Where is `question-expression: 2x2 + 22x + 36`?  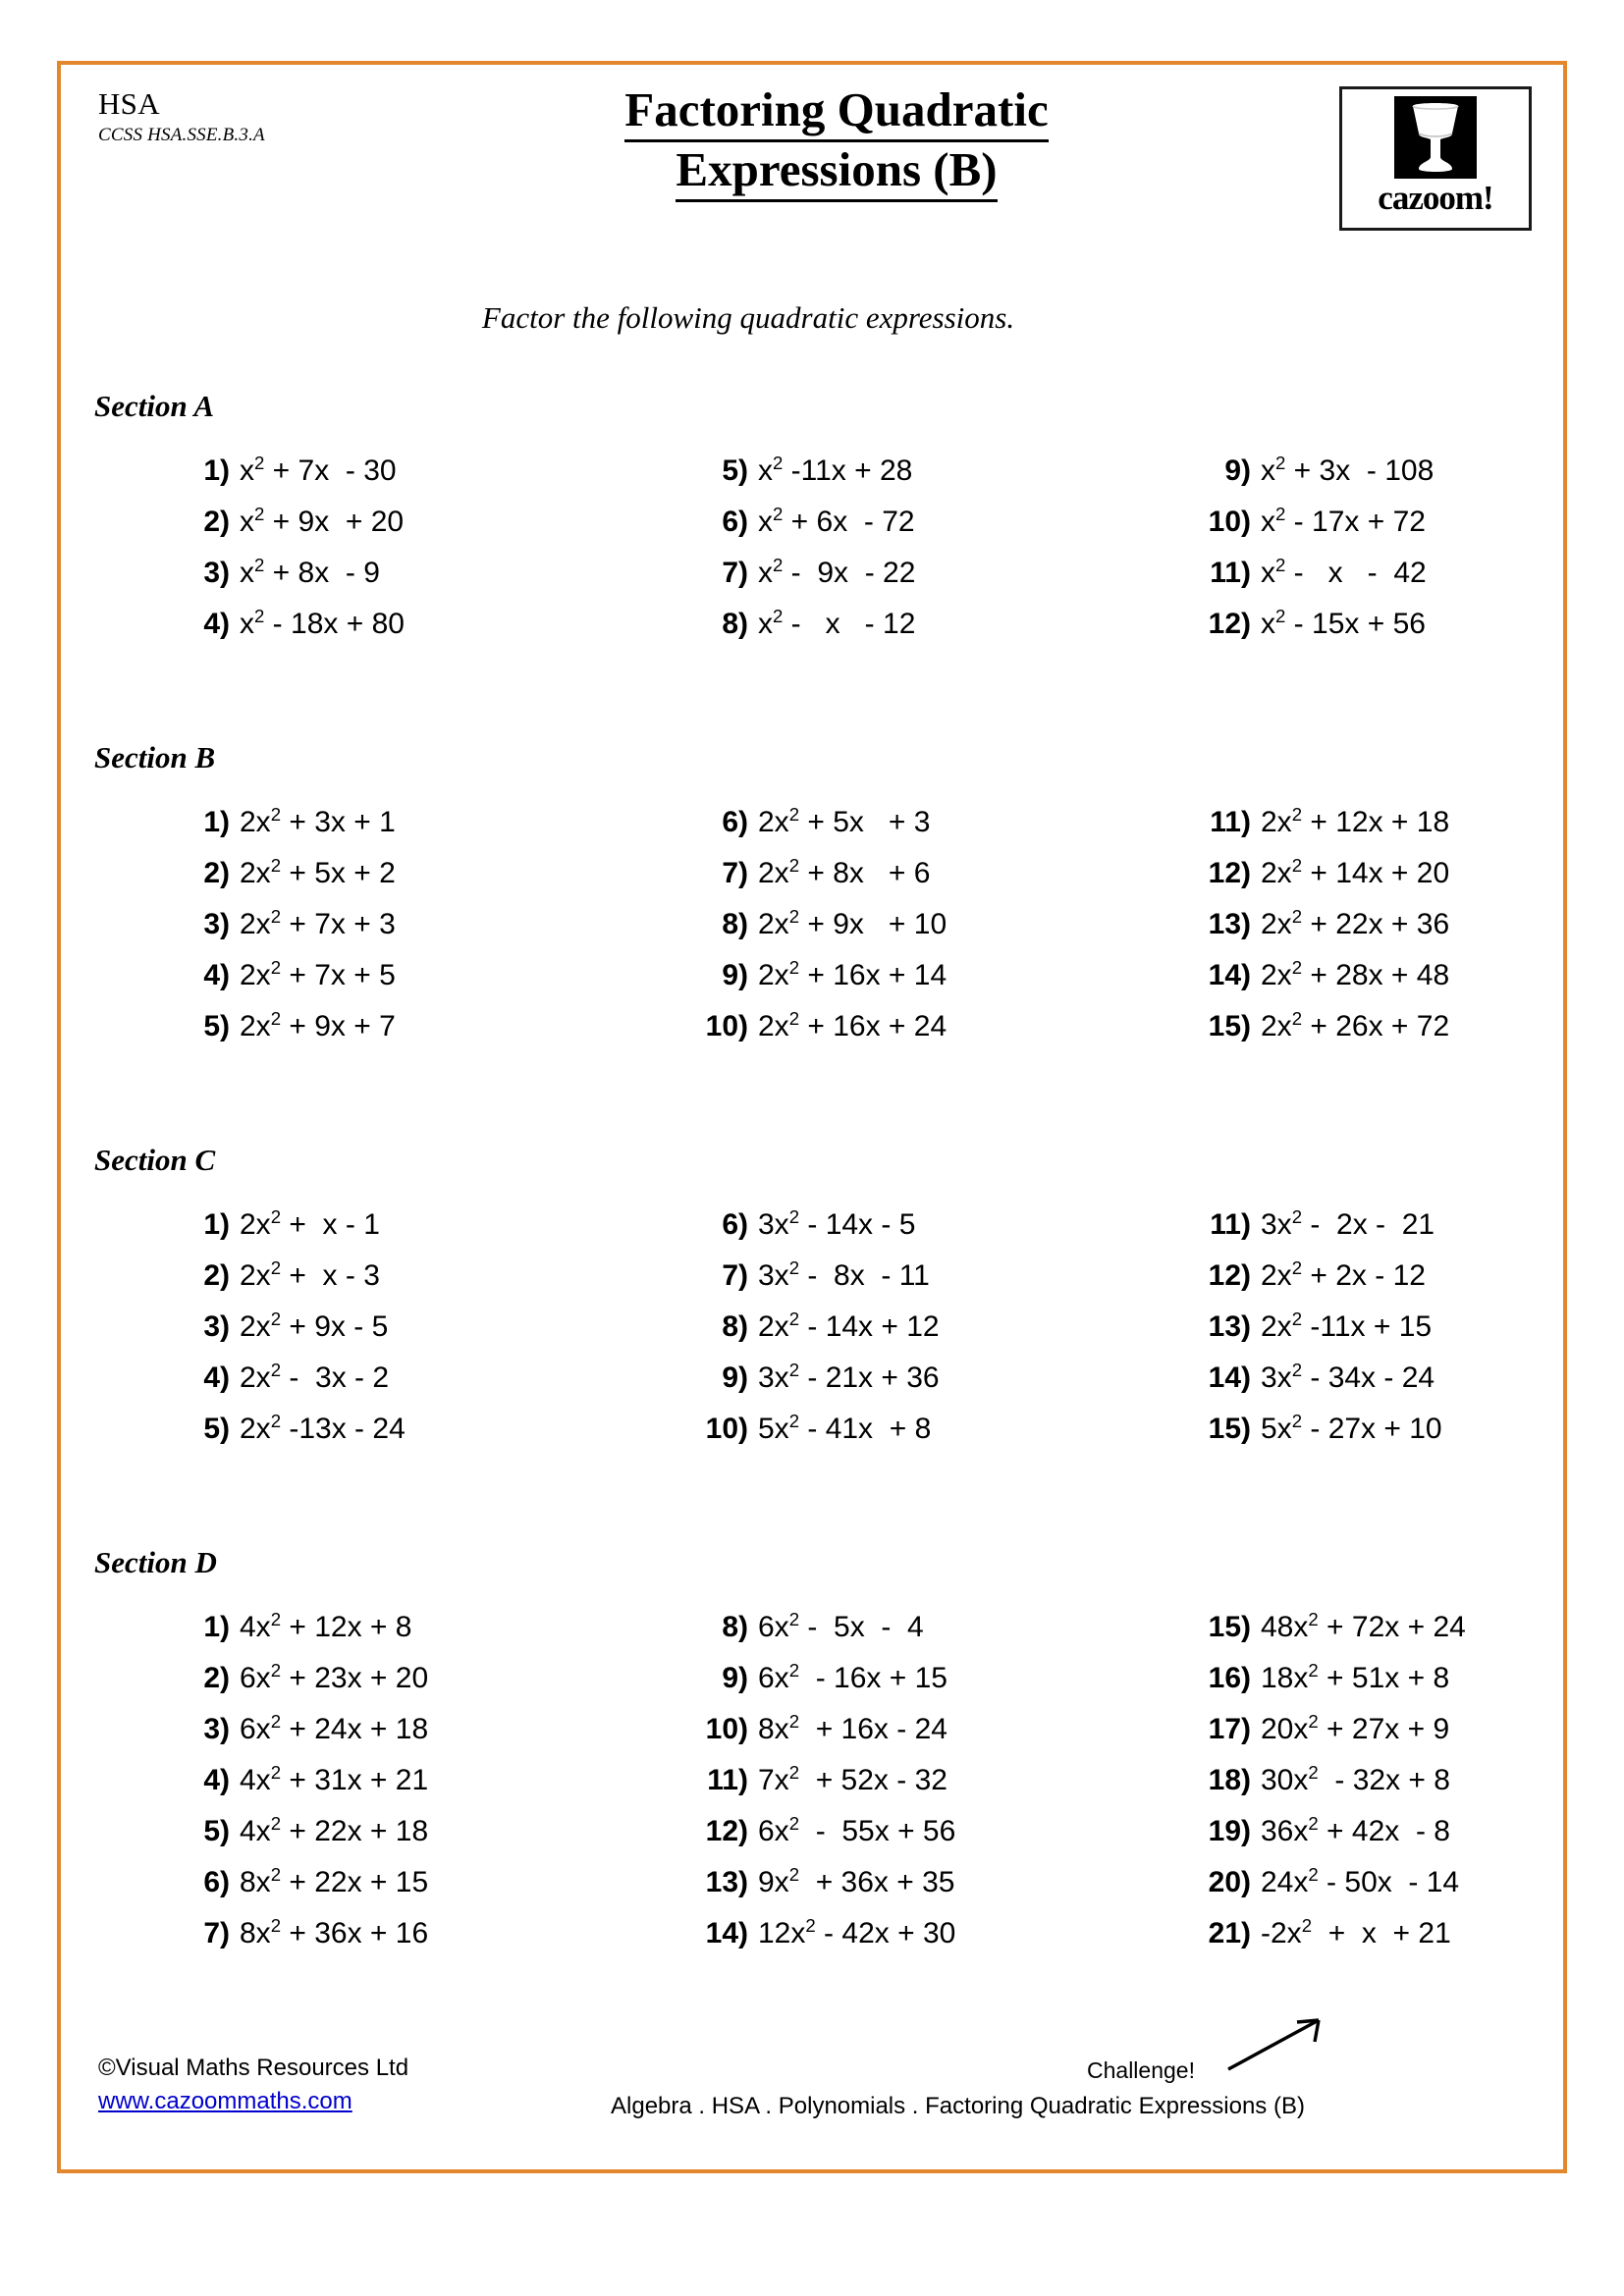
question-expression: 2x2 + 22x + 36 is located at coordinates (1355, 923).